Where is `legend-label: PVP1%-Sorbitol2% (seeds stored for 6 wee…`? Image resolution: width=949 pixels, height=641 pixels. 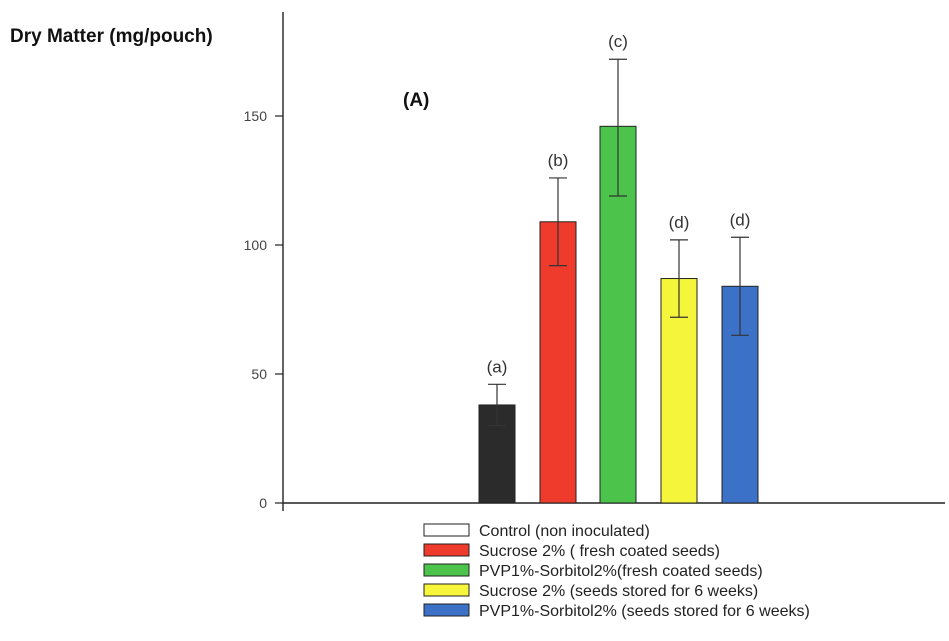
legend-label: PVP1%-Sorbitol2% (seeds stored for 6 wee… is located at coordinates (644, 611).